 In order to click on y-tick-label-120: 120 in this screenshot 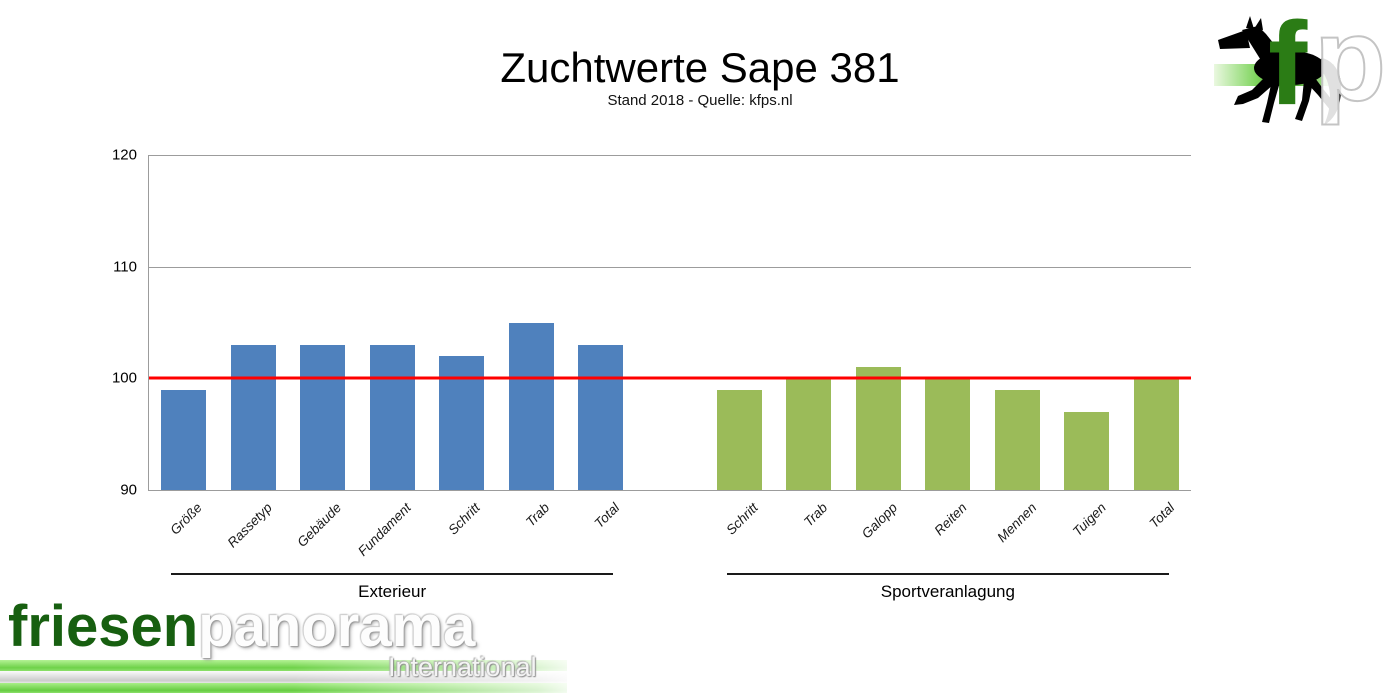, I will do `click(124, 155)`.